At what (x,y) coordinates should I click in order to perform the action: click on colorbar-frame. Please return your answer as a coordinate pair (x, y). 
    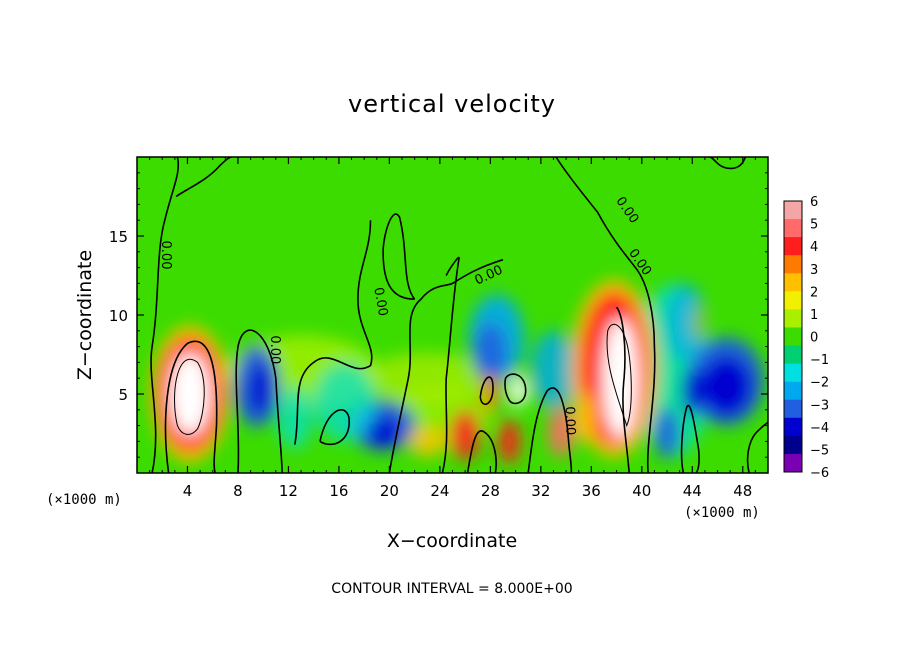
    Looking at the image, I should click on (793, 336).